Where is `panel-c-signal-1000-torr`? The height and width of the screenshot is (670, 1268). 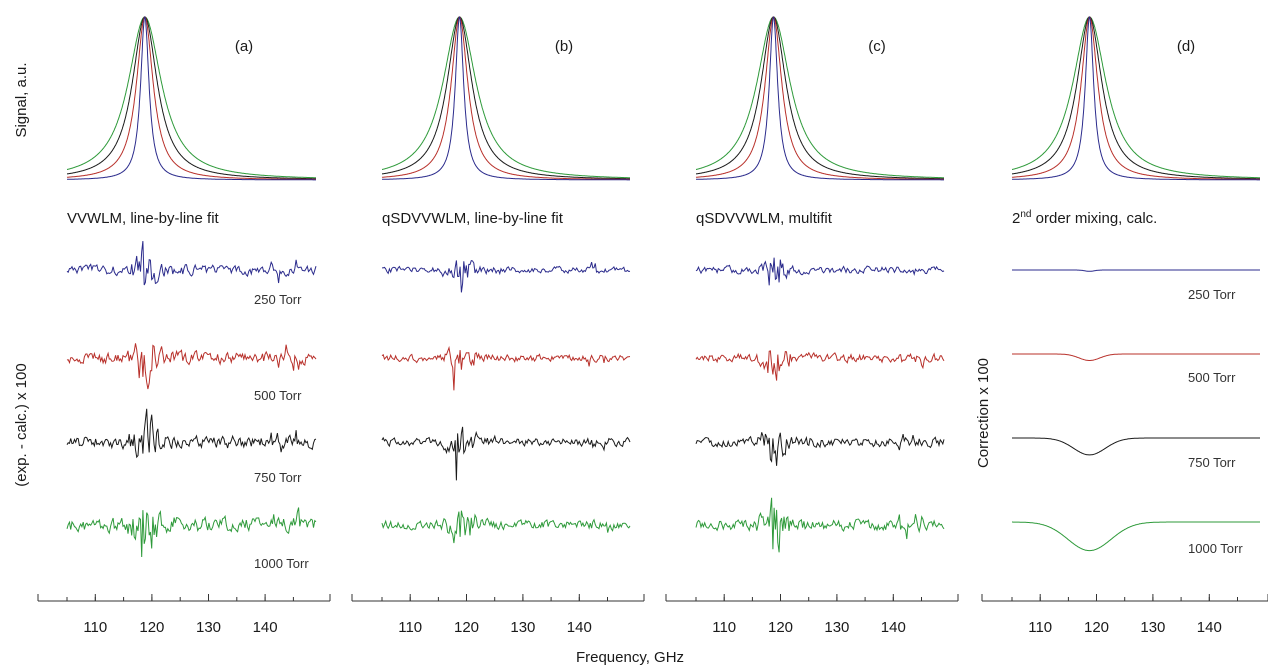 panel-c-signal-1000-torr is located at coordinates (820, 97).